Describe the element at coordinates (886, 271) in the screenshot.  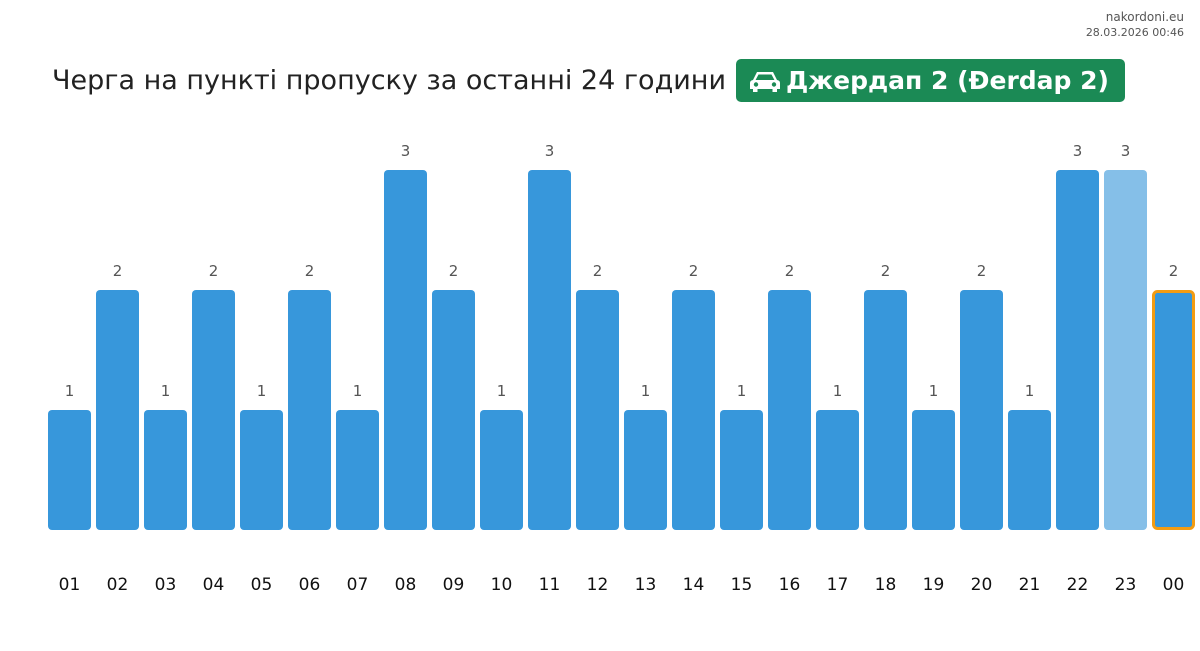
I see `value-label-18: 2` at that location.